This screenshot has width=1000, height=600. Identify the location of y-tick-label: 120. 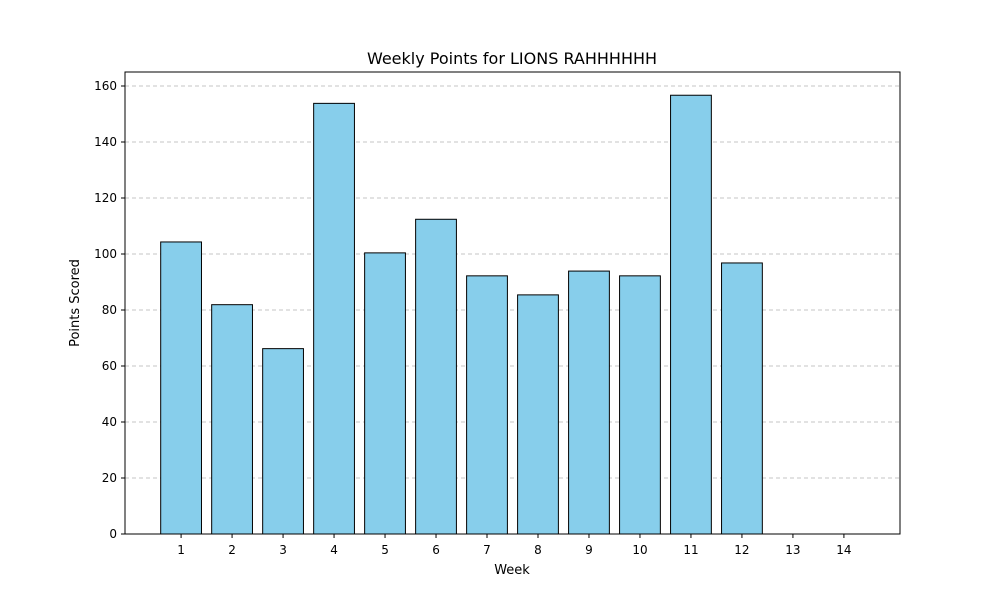
(105, 198).